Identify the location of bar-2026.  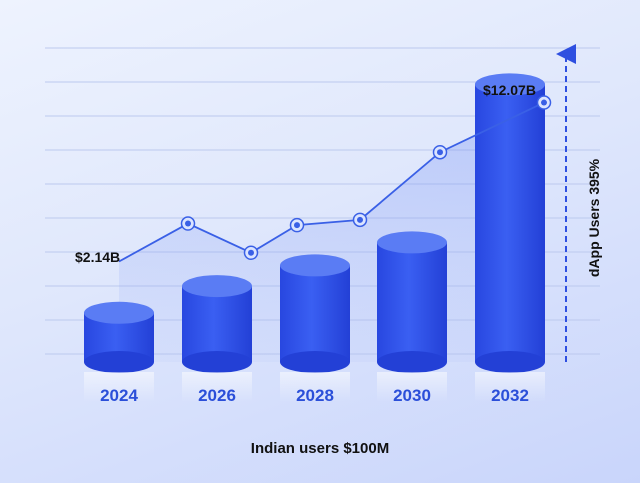
(217, 338).